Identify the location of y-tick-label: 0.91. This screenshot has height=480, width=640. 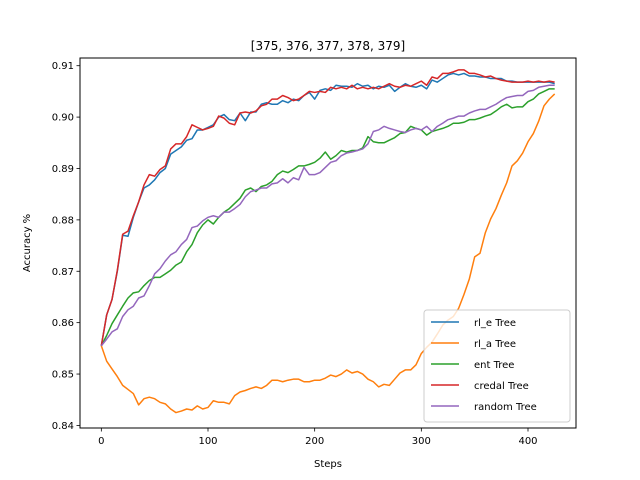
(63, 66).